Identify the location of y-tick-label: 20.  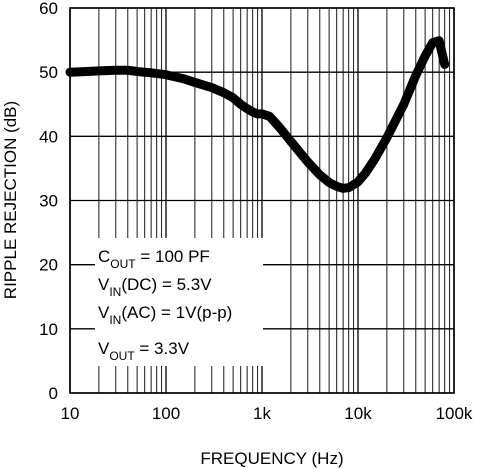
(48, 265).